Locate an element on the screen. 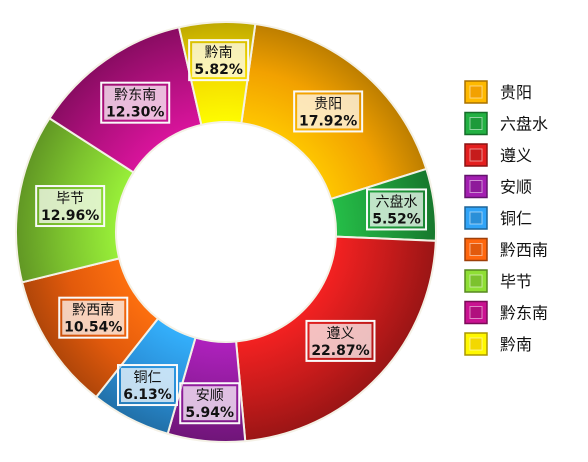  legend-label-bijie: 毕节 is located at coordinates (516, 281).